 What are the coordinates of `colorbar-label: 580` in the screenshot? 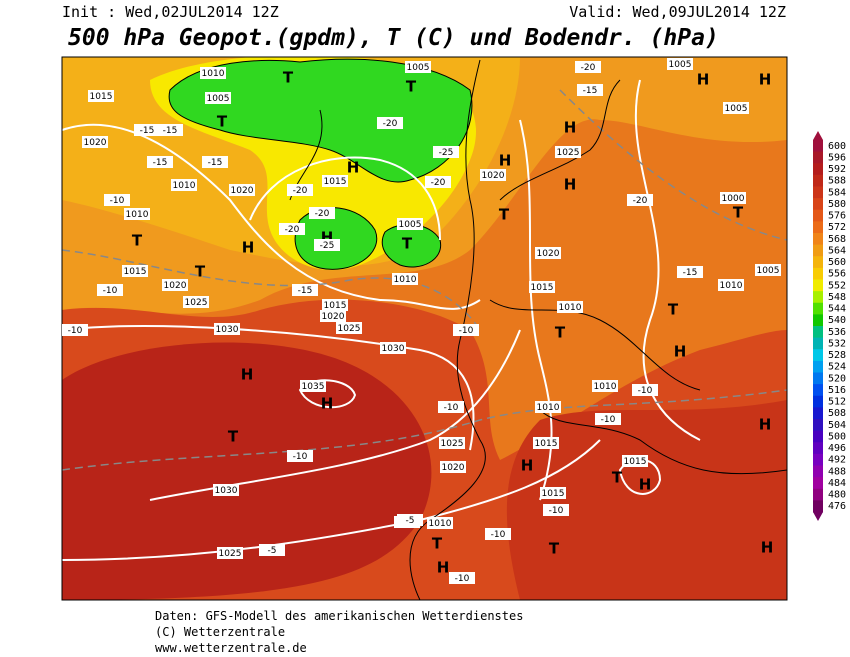 It's located at (837, 204).